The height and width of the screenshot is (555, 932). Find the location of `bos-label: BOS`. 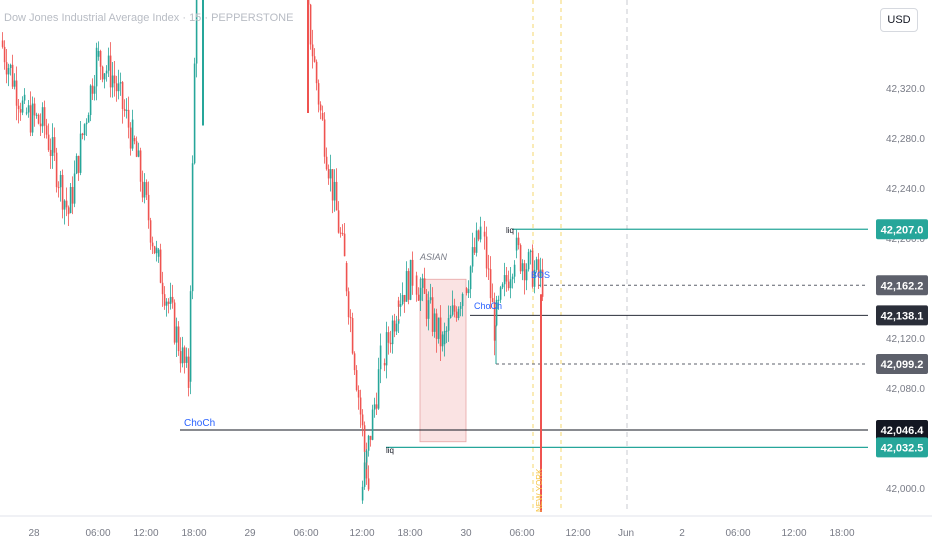

bos-label: BOS is located at coordinates (540, 275).